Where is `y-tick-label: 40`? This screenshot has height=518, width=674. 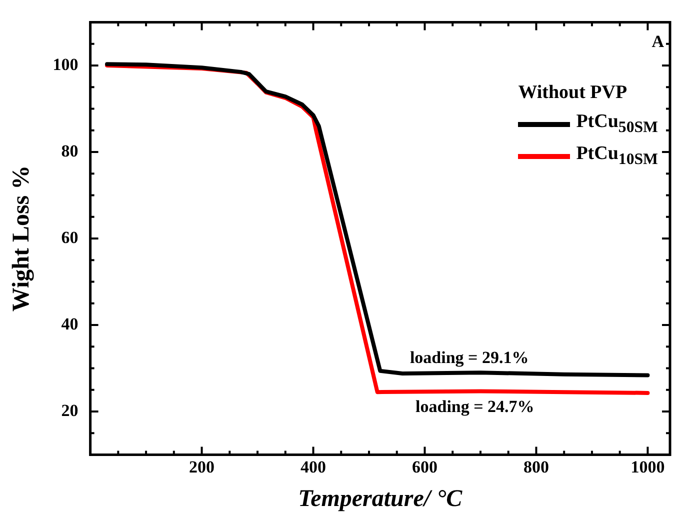
y-tick-label: 40 is located at coordinates (69, 324).